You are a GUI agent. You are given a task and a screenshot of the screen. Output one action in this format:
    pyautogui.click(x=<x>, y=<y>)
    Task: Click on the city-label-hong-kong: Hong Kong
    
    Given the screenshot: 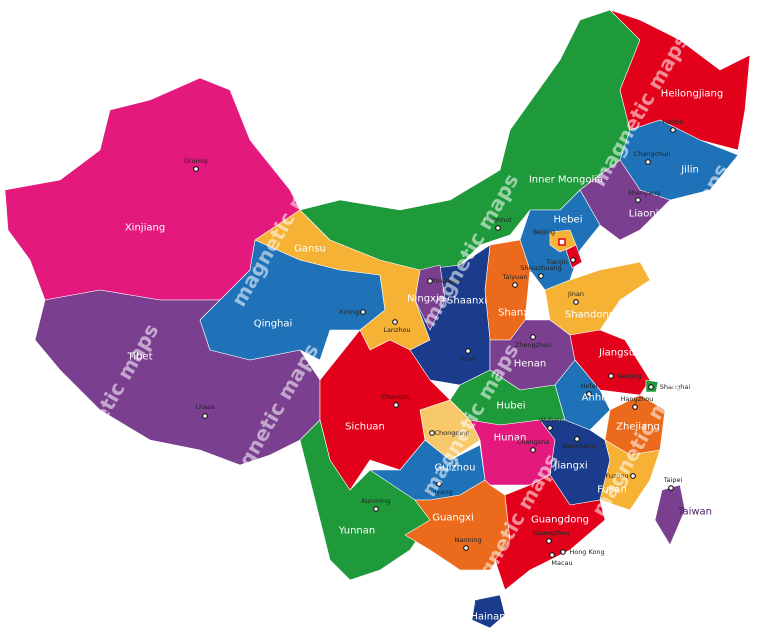 What is the action you would take?
    pyautogui.click(x=587, y=552)
    